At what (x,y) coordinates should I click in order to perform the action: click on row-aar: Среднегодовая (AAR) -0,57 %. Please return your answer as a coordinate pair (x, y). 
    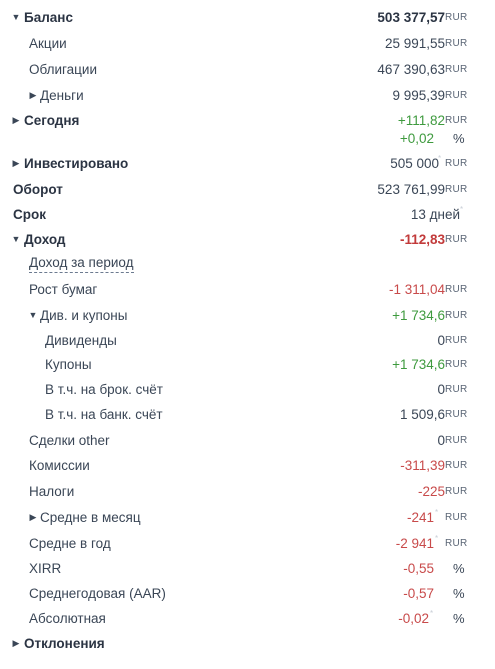
    Looking at the image, I should click on (247, 593).